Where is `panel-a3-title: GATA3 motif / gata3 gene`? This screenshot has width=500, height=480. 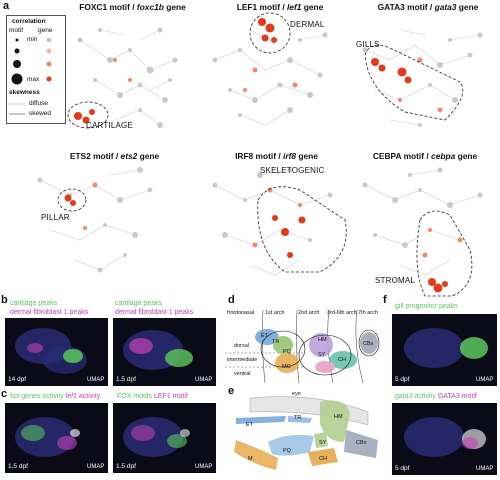
panel-a3-title: GATA3 motif / gata3 gene is located at coordinates (428, 7).